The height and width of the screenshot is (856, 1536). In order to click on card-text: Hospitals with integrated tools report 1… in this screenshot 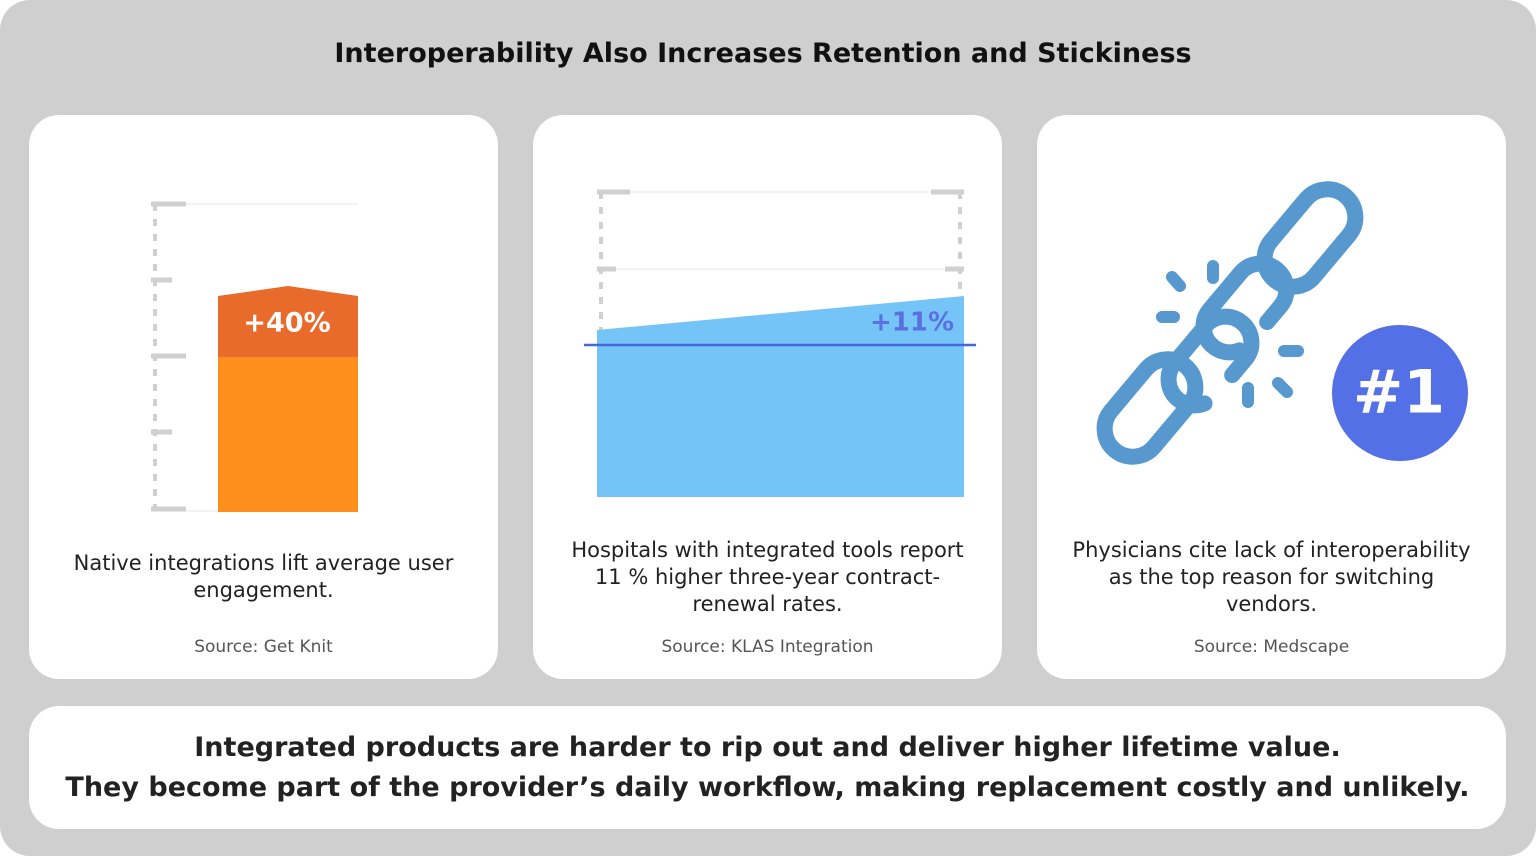, I will do `click(767, 576)`.